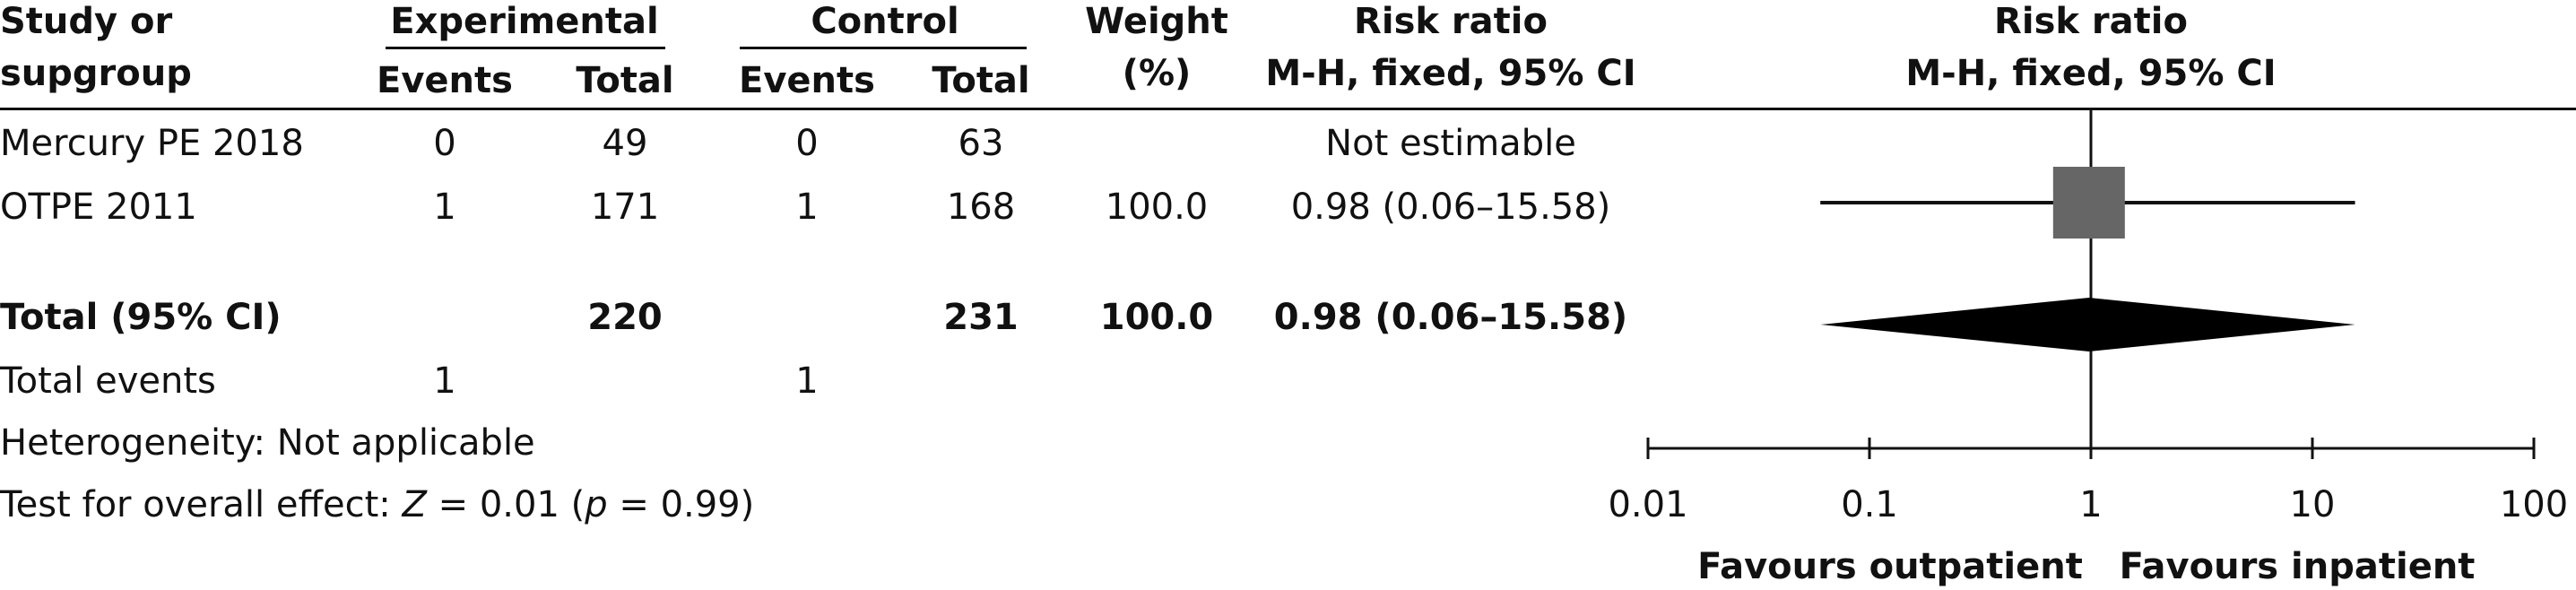 The height and width of the screenshot is (590, 2576). Describe the element at coordinates (981, 143) in the screenshot. I see `row-ctl-total: 63` at that location.